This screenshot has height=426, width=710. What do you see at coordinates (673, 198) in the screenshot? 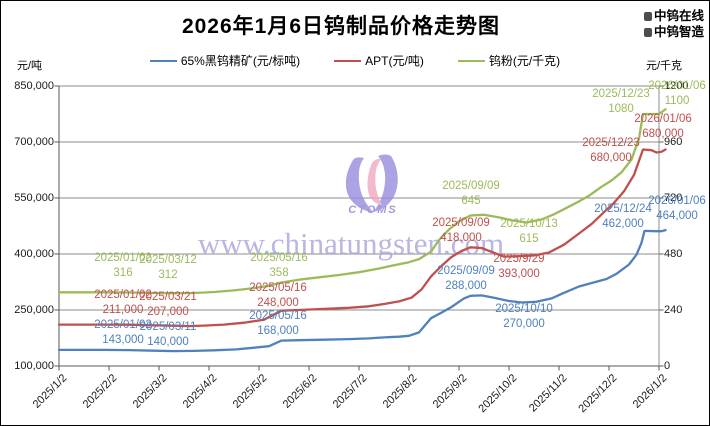
I see `right-axis-label: 720` at bounding box center [673, 198].